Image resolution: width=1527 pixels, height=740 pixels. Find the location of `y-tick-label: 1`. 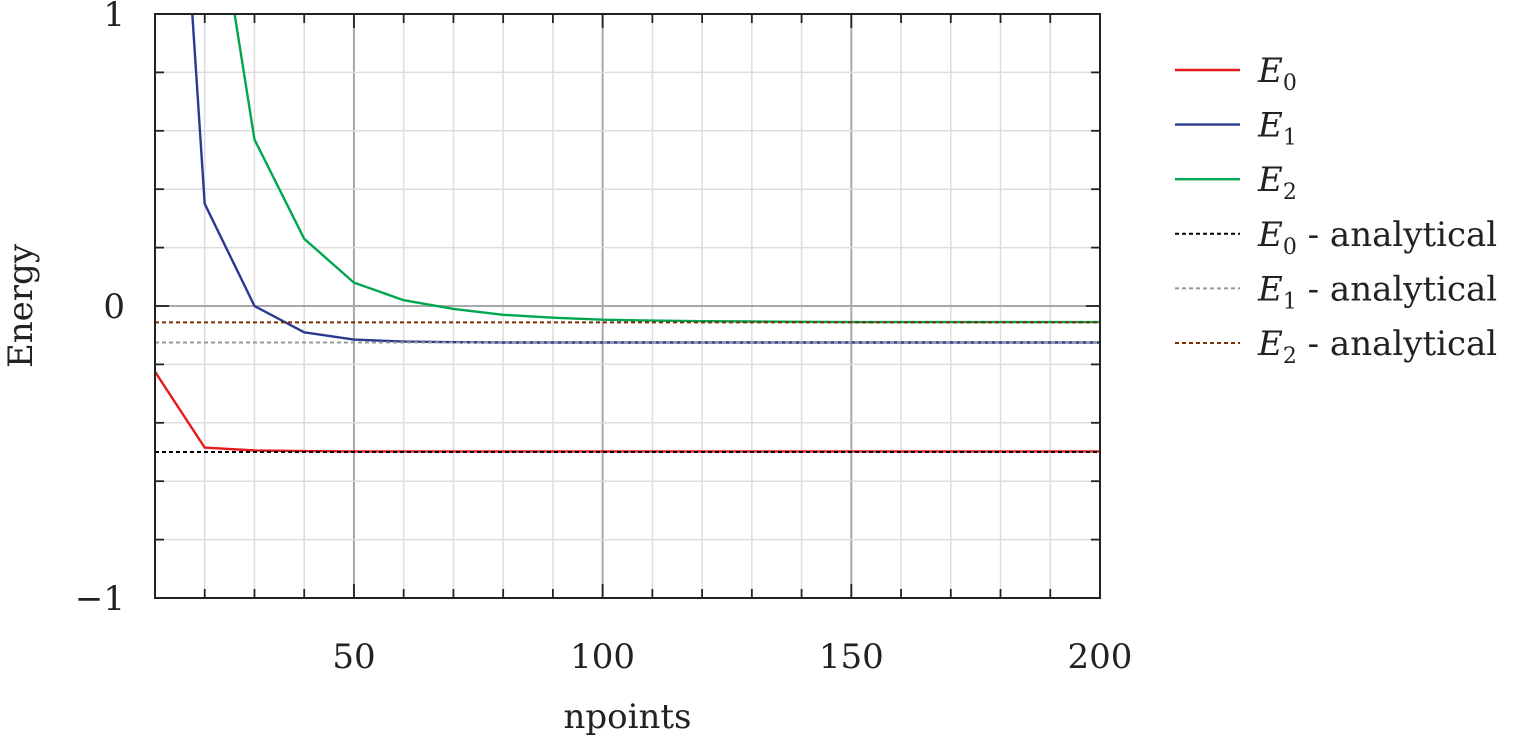

y-tick-label: 1 is located at coordinates (114, 17).